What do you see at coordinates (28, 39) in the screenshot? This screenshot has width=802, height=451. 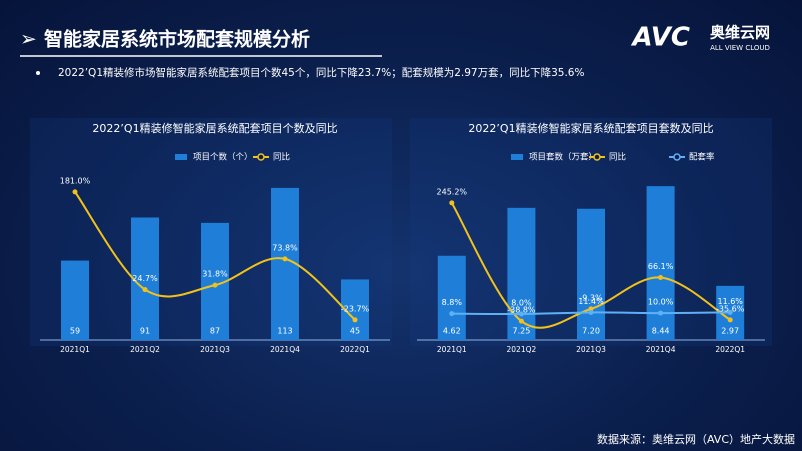 I see `arrow-glyph: ➢` at bounding box center [28, 39].